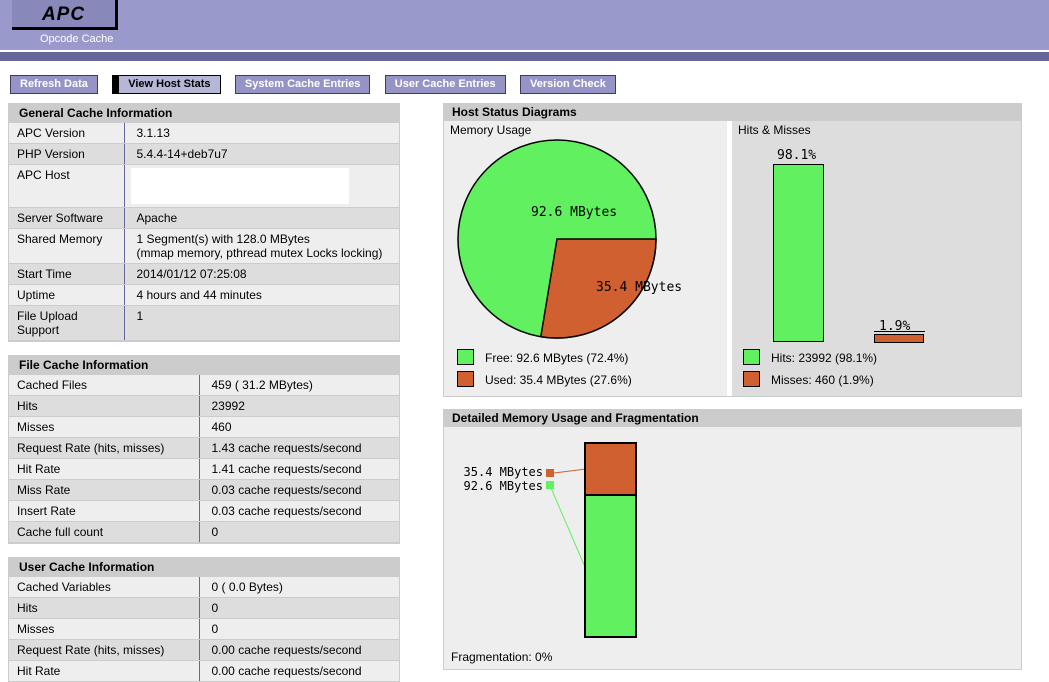  What do you see at coordinates (732, 418) in the screenshot?
I see `detailed-memory-title: Detailed Memory Usage and Fragmentation` at bounding box center [732, 418].